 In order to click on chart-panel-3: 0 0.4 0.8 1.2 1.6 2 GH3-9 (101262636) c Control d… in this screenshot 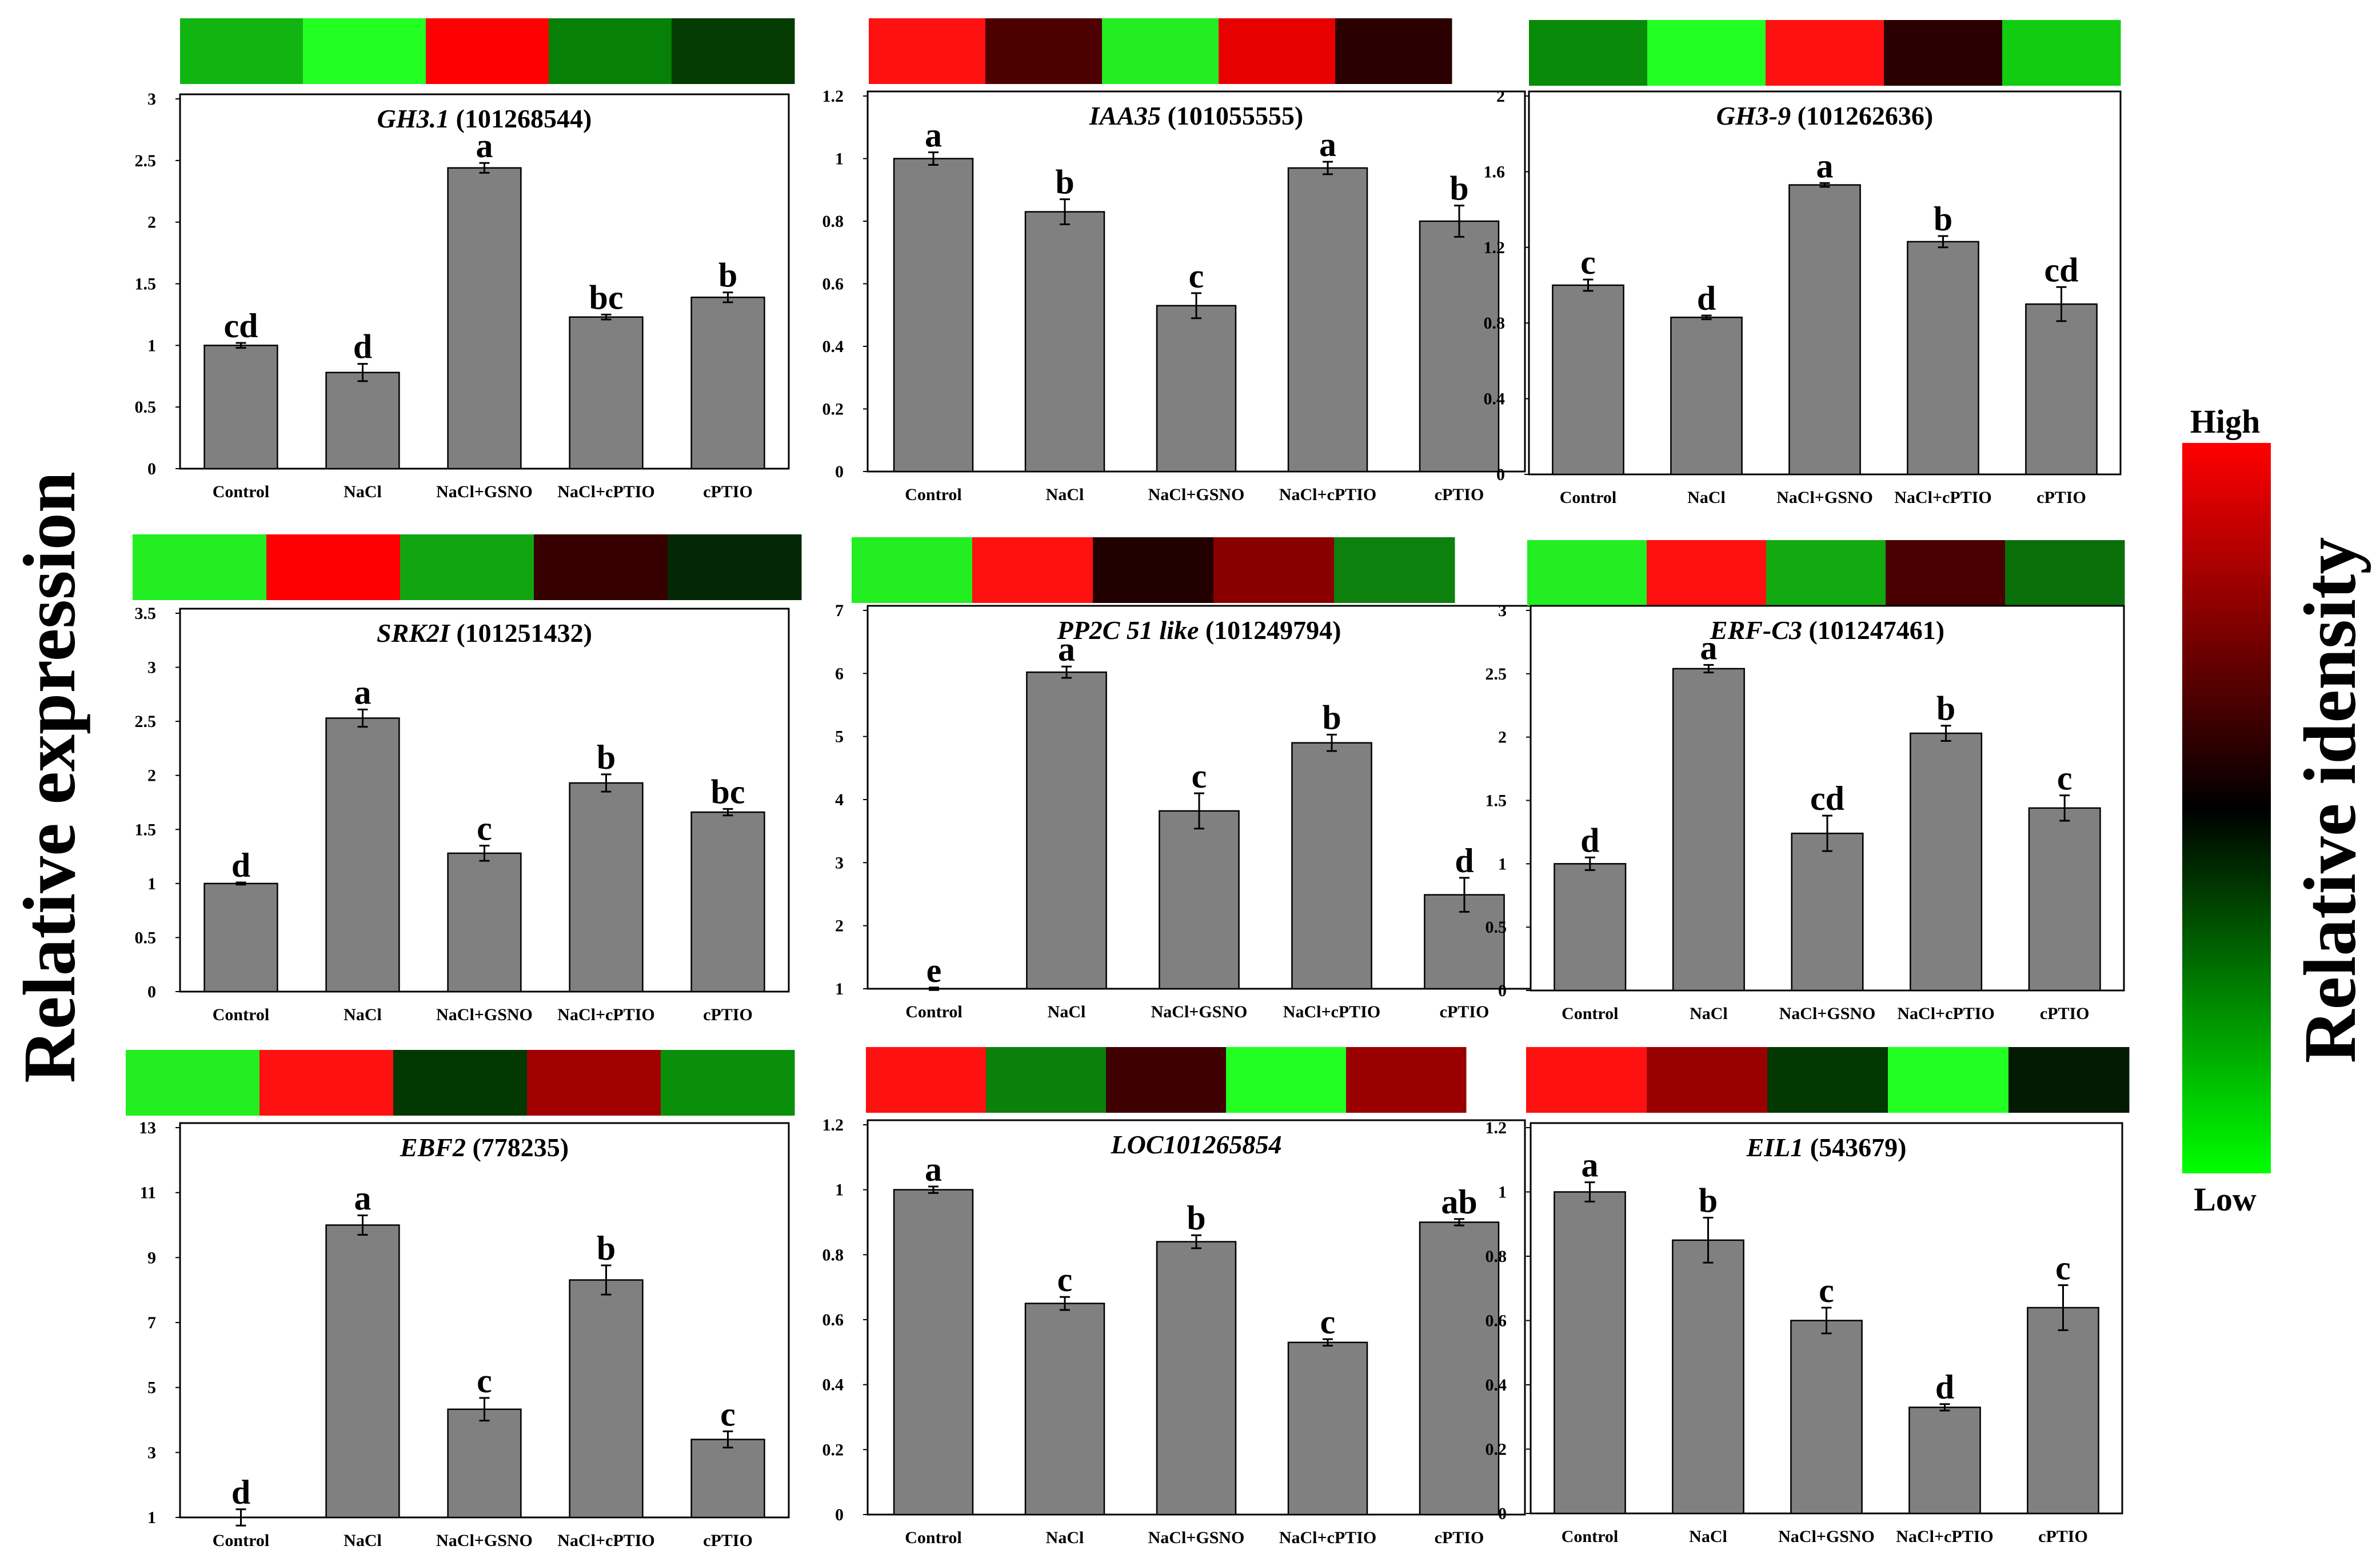, I will do `click(1803, 263)`.